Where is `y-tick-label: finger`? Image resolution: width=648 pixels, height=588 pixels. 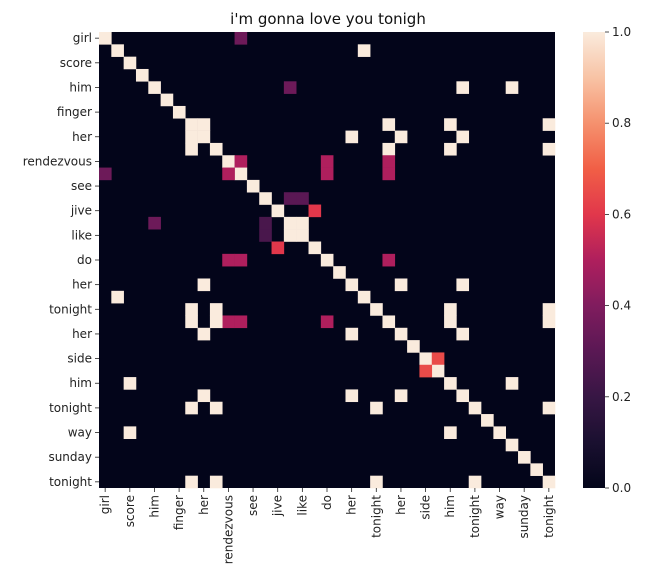 y-tick-label: finger is located at coordinates (74, 112).